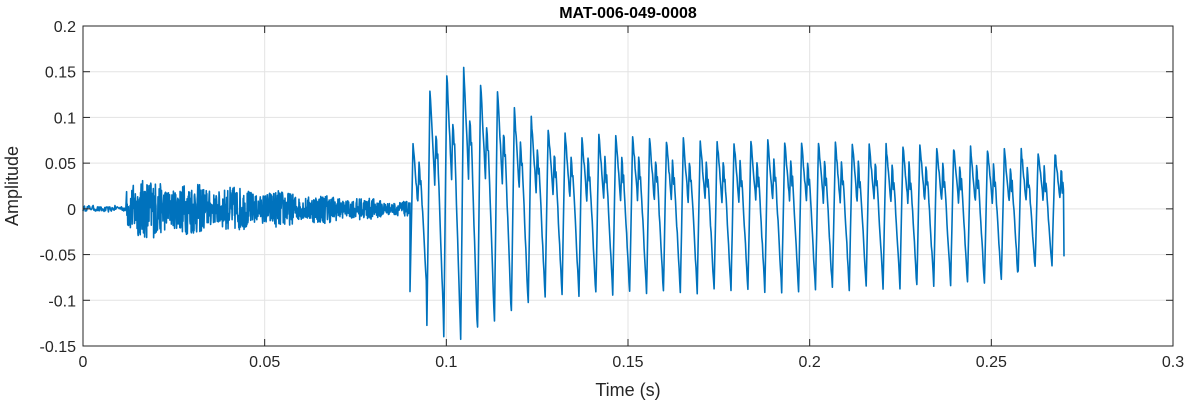 This screenshot has width=1188, height=404. I want to click on chart-title: MAT-006-049-0008, so click(628, 13).